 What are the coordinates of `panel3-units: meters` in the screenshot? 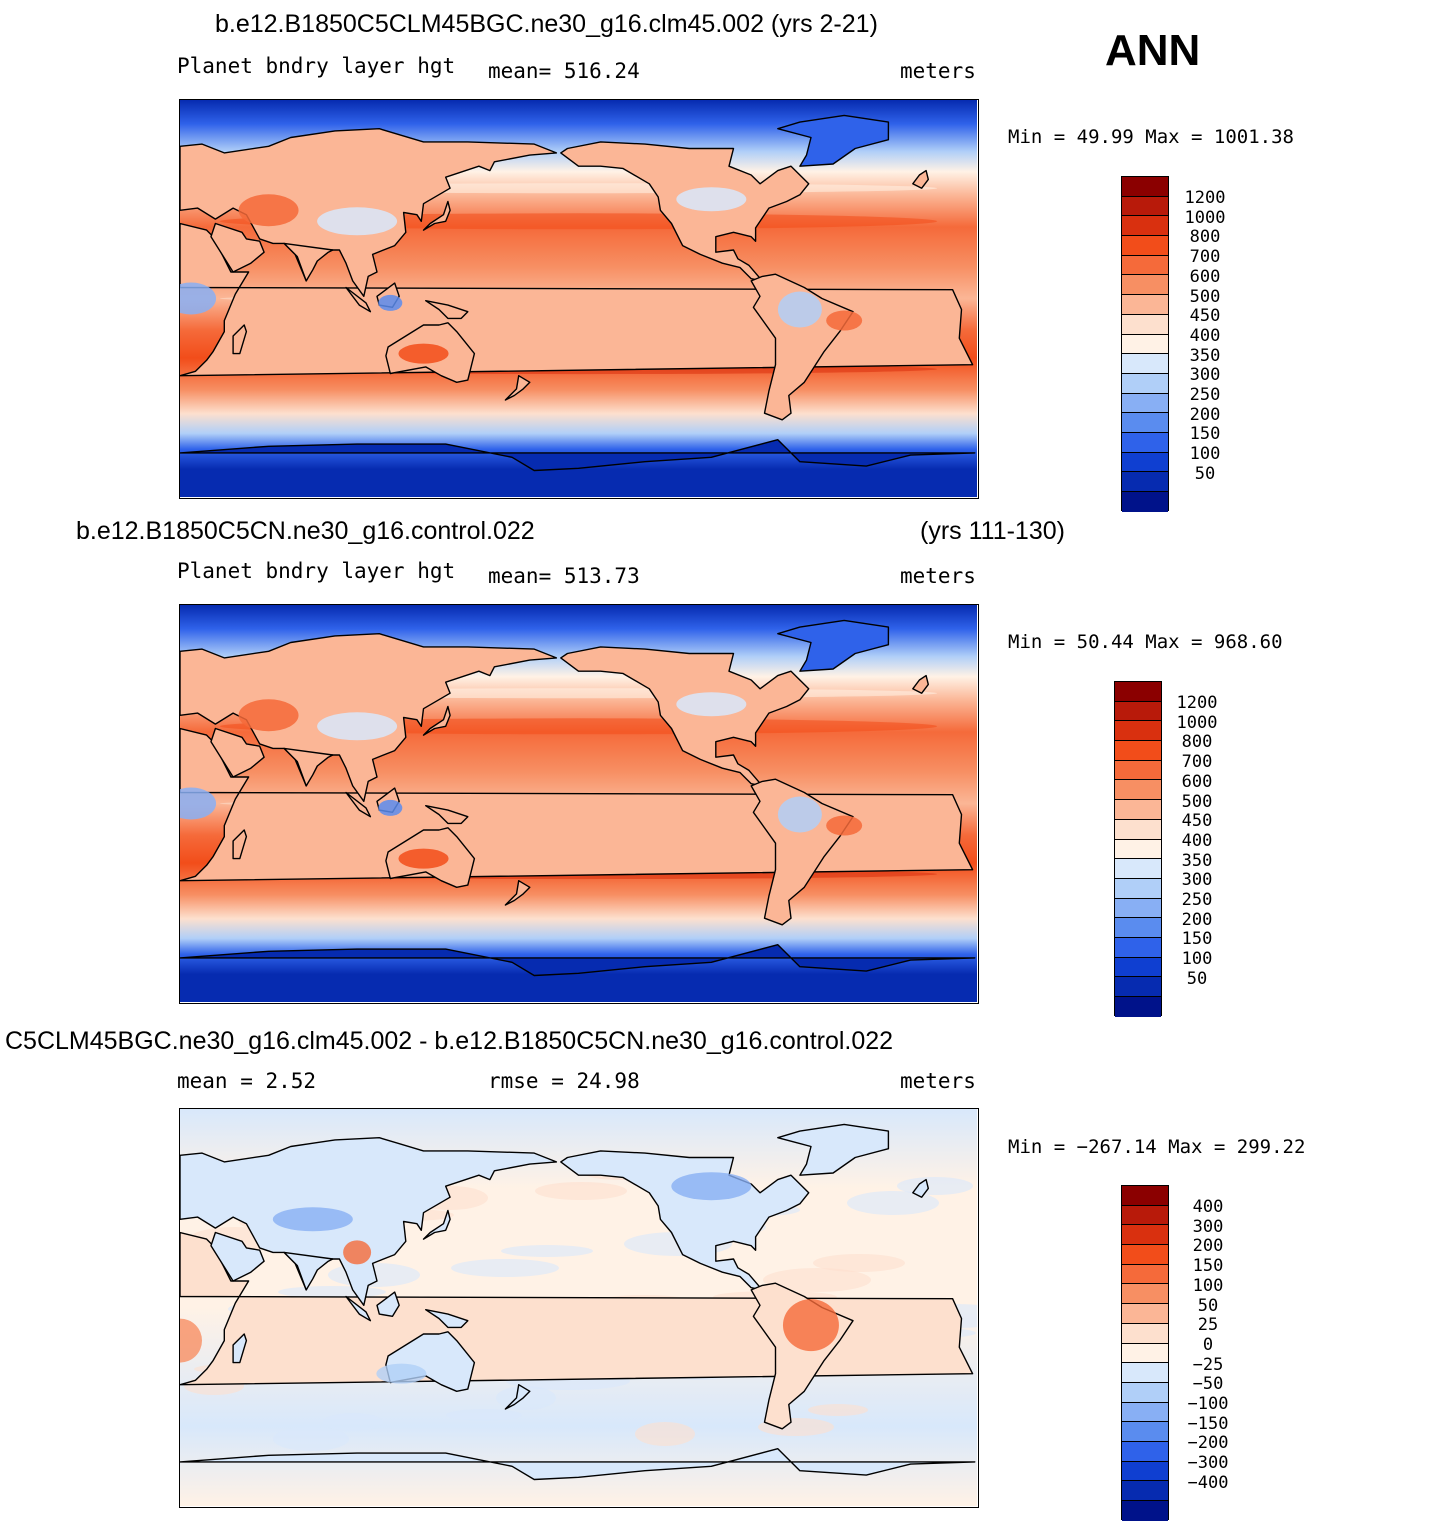 It's located at (938, 1081).